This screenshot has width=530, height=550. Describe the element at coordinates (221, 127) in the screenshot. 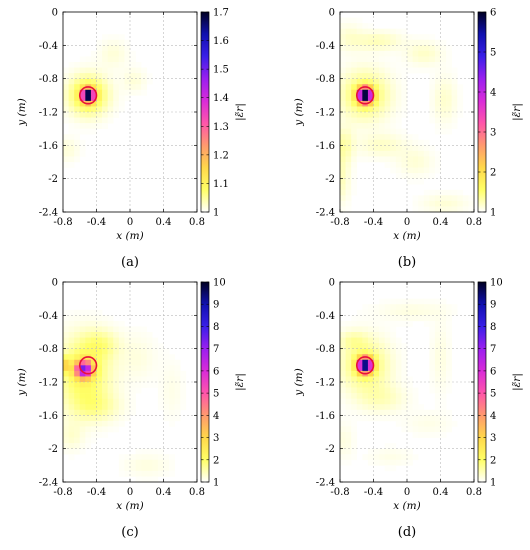

I see `colorbar-tick-label: 1.3` at that location.